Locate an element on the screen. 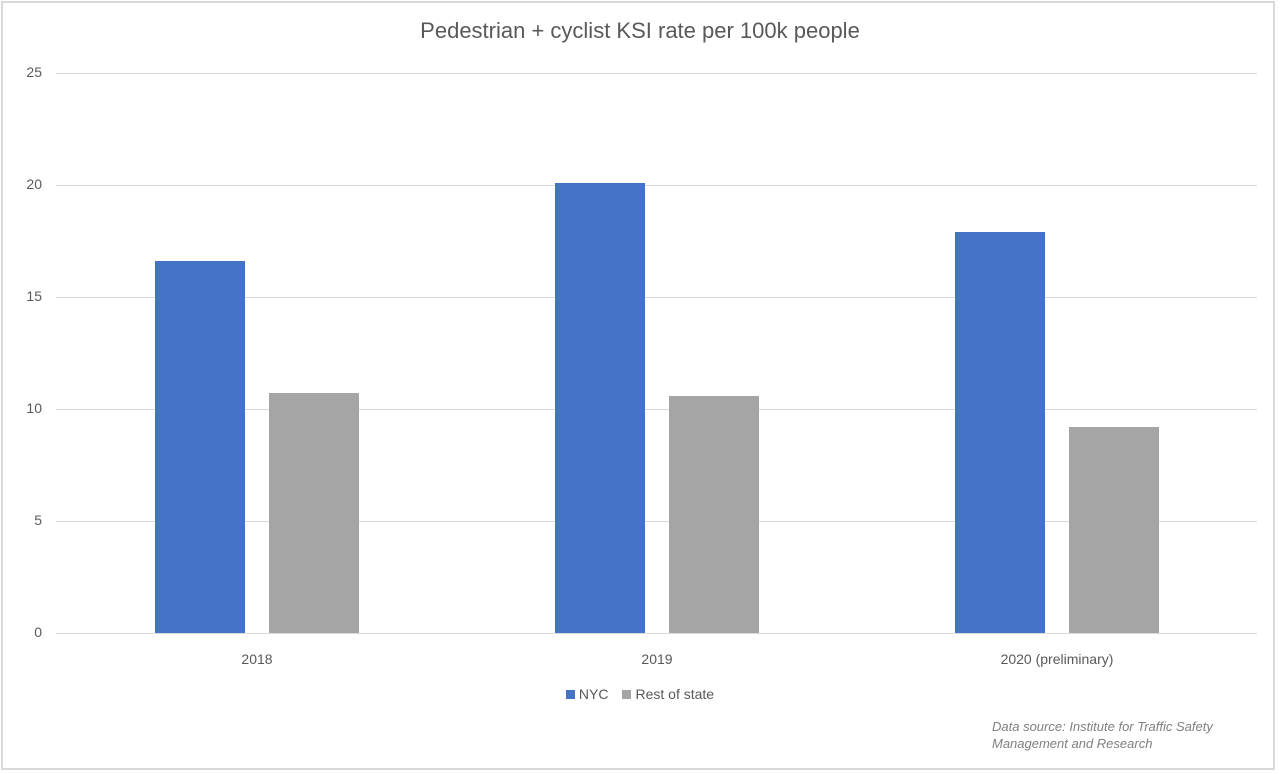 Image resolution: width=1280 pixels, height=774 pixels. x-tick-label: 2020 (preliminary) is located at coordinates (1057, 659).